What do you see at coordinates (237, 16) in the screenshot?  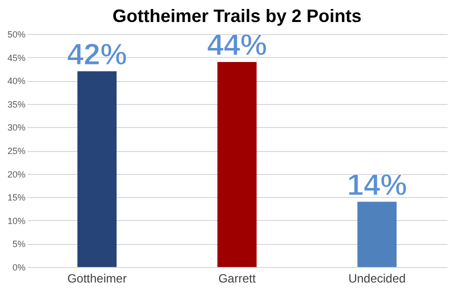 I see `chart-title: Gottheimer Trails by 2 Points` at bounding box center [237, 16].